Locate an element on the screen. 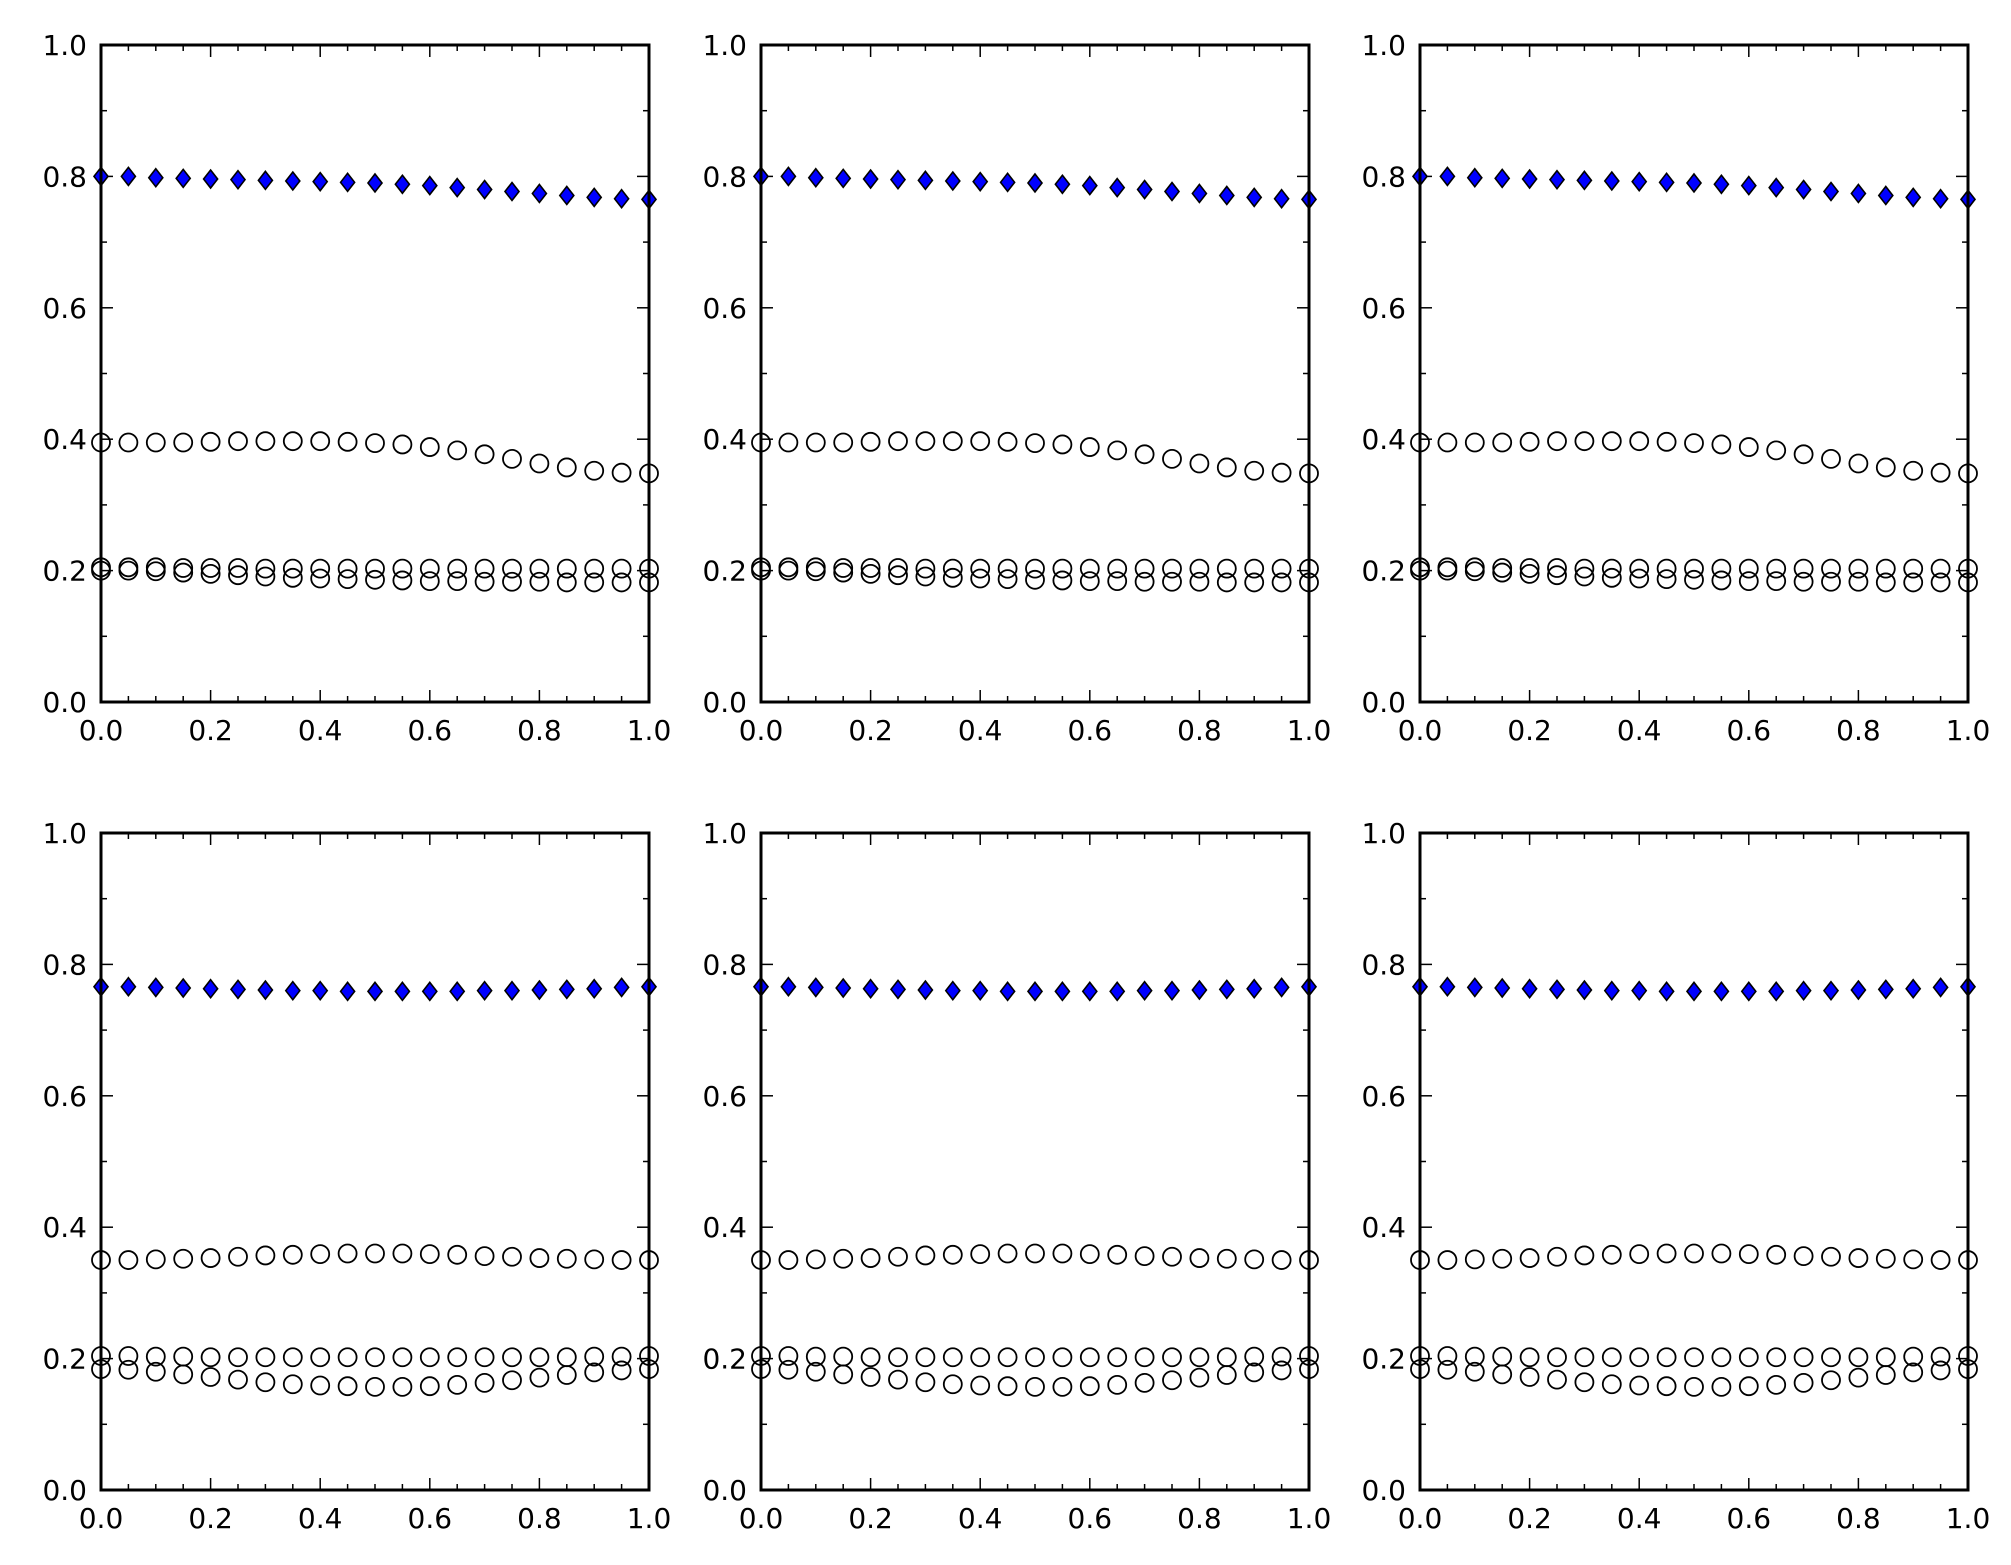  axes-frame is located at coordinates (375, 373).